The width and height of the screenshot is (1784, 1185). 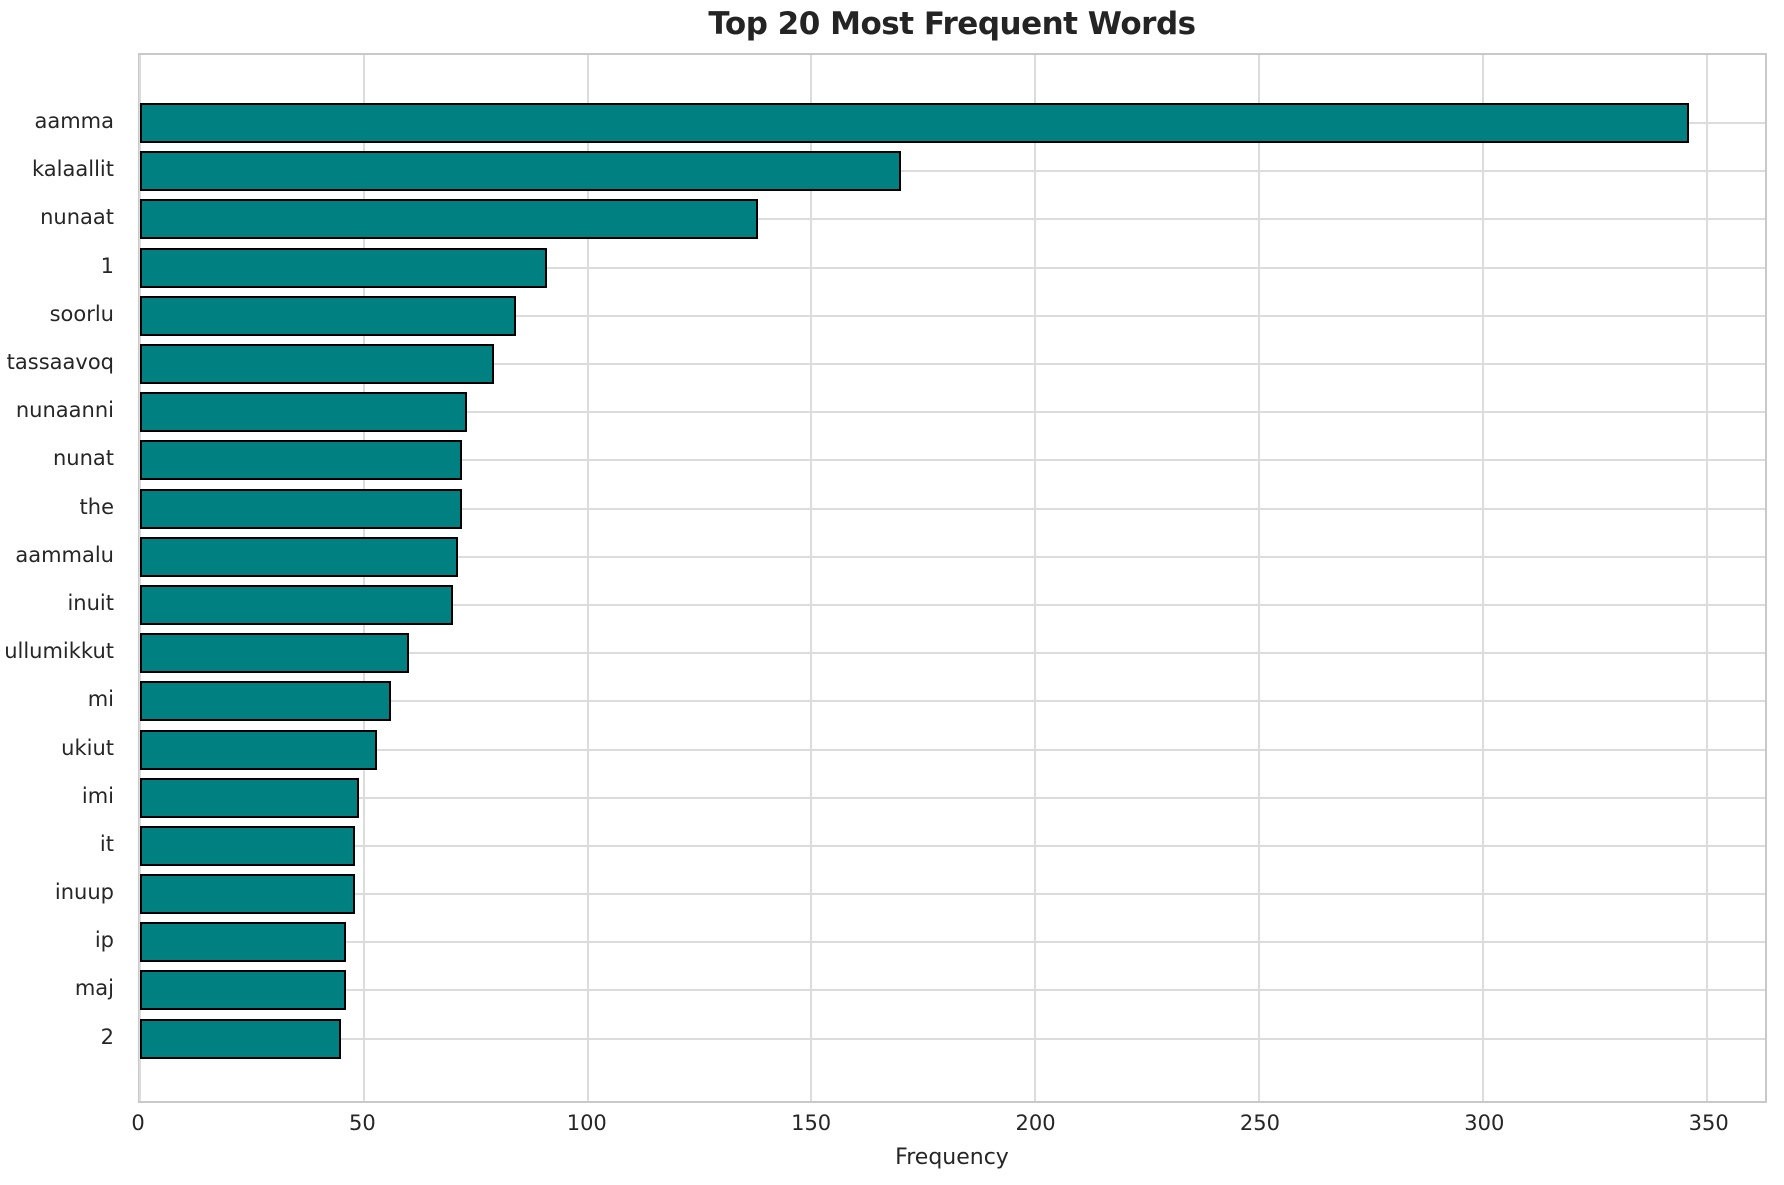 I want to click on bar-nunaat, so click(x=449, y=219).